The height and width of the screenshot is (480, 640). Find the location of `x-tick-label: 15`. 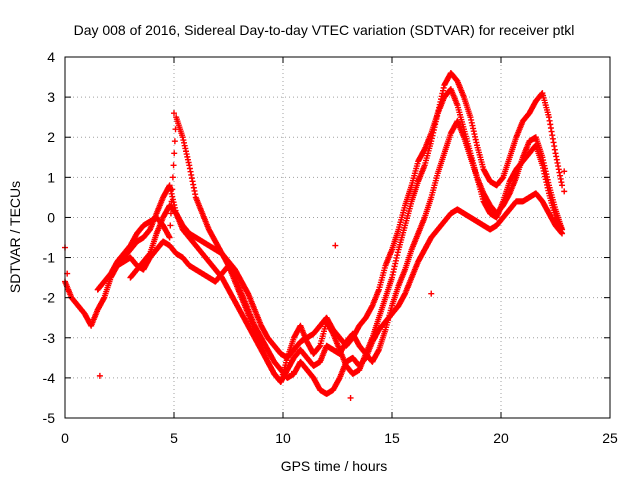

x-tick-label: 15 is located at coordinates (392, 438).